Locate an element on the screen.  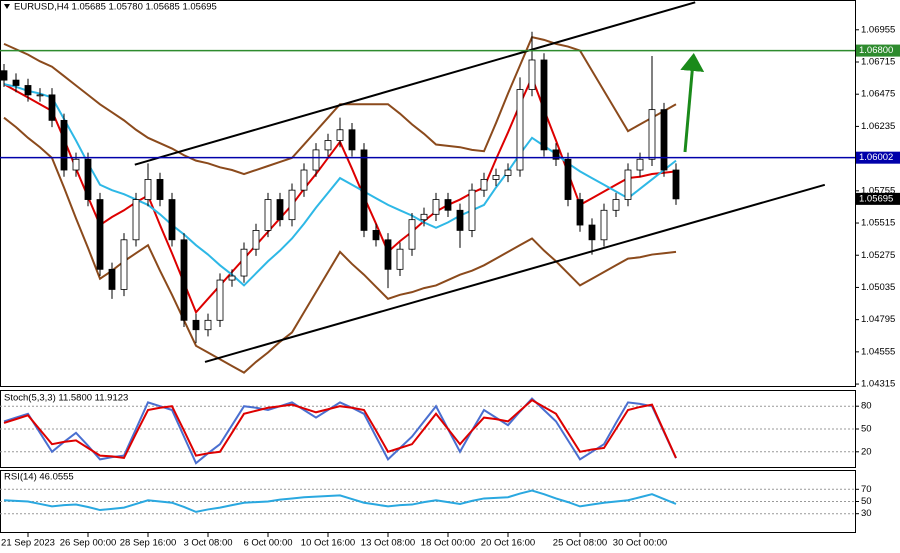
last-price-label: 1.05695 is located at coordinates (876, 198).